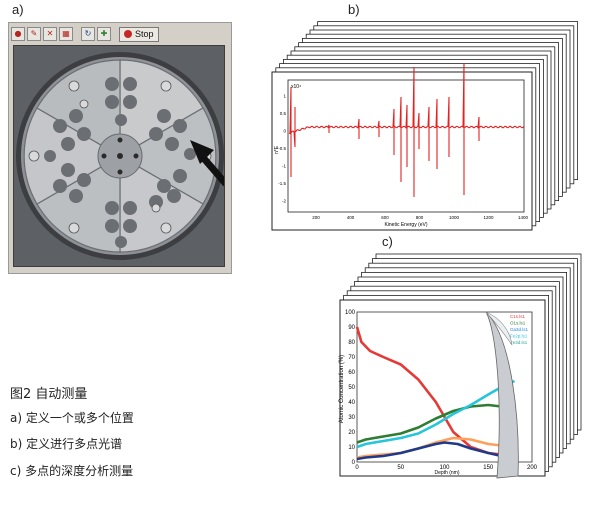  Describe the element at coordinates (351, 448) in the screenshot. I see `depth-y-tick: 10` at that location.